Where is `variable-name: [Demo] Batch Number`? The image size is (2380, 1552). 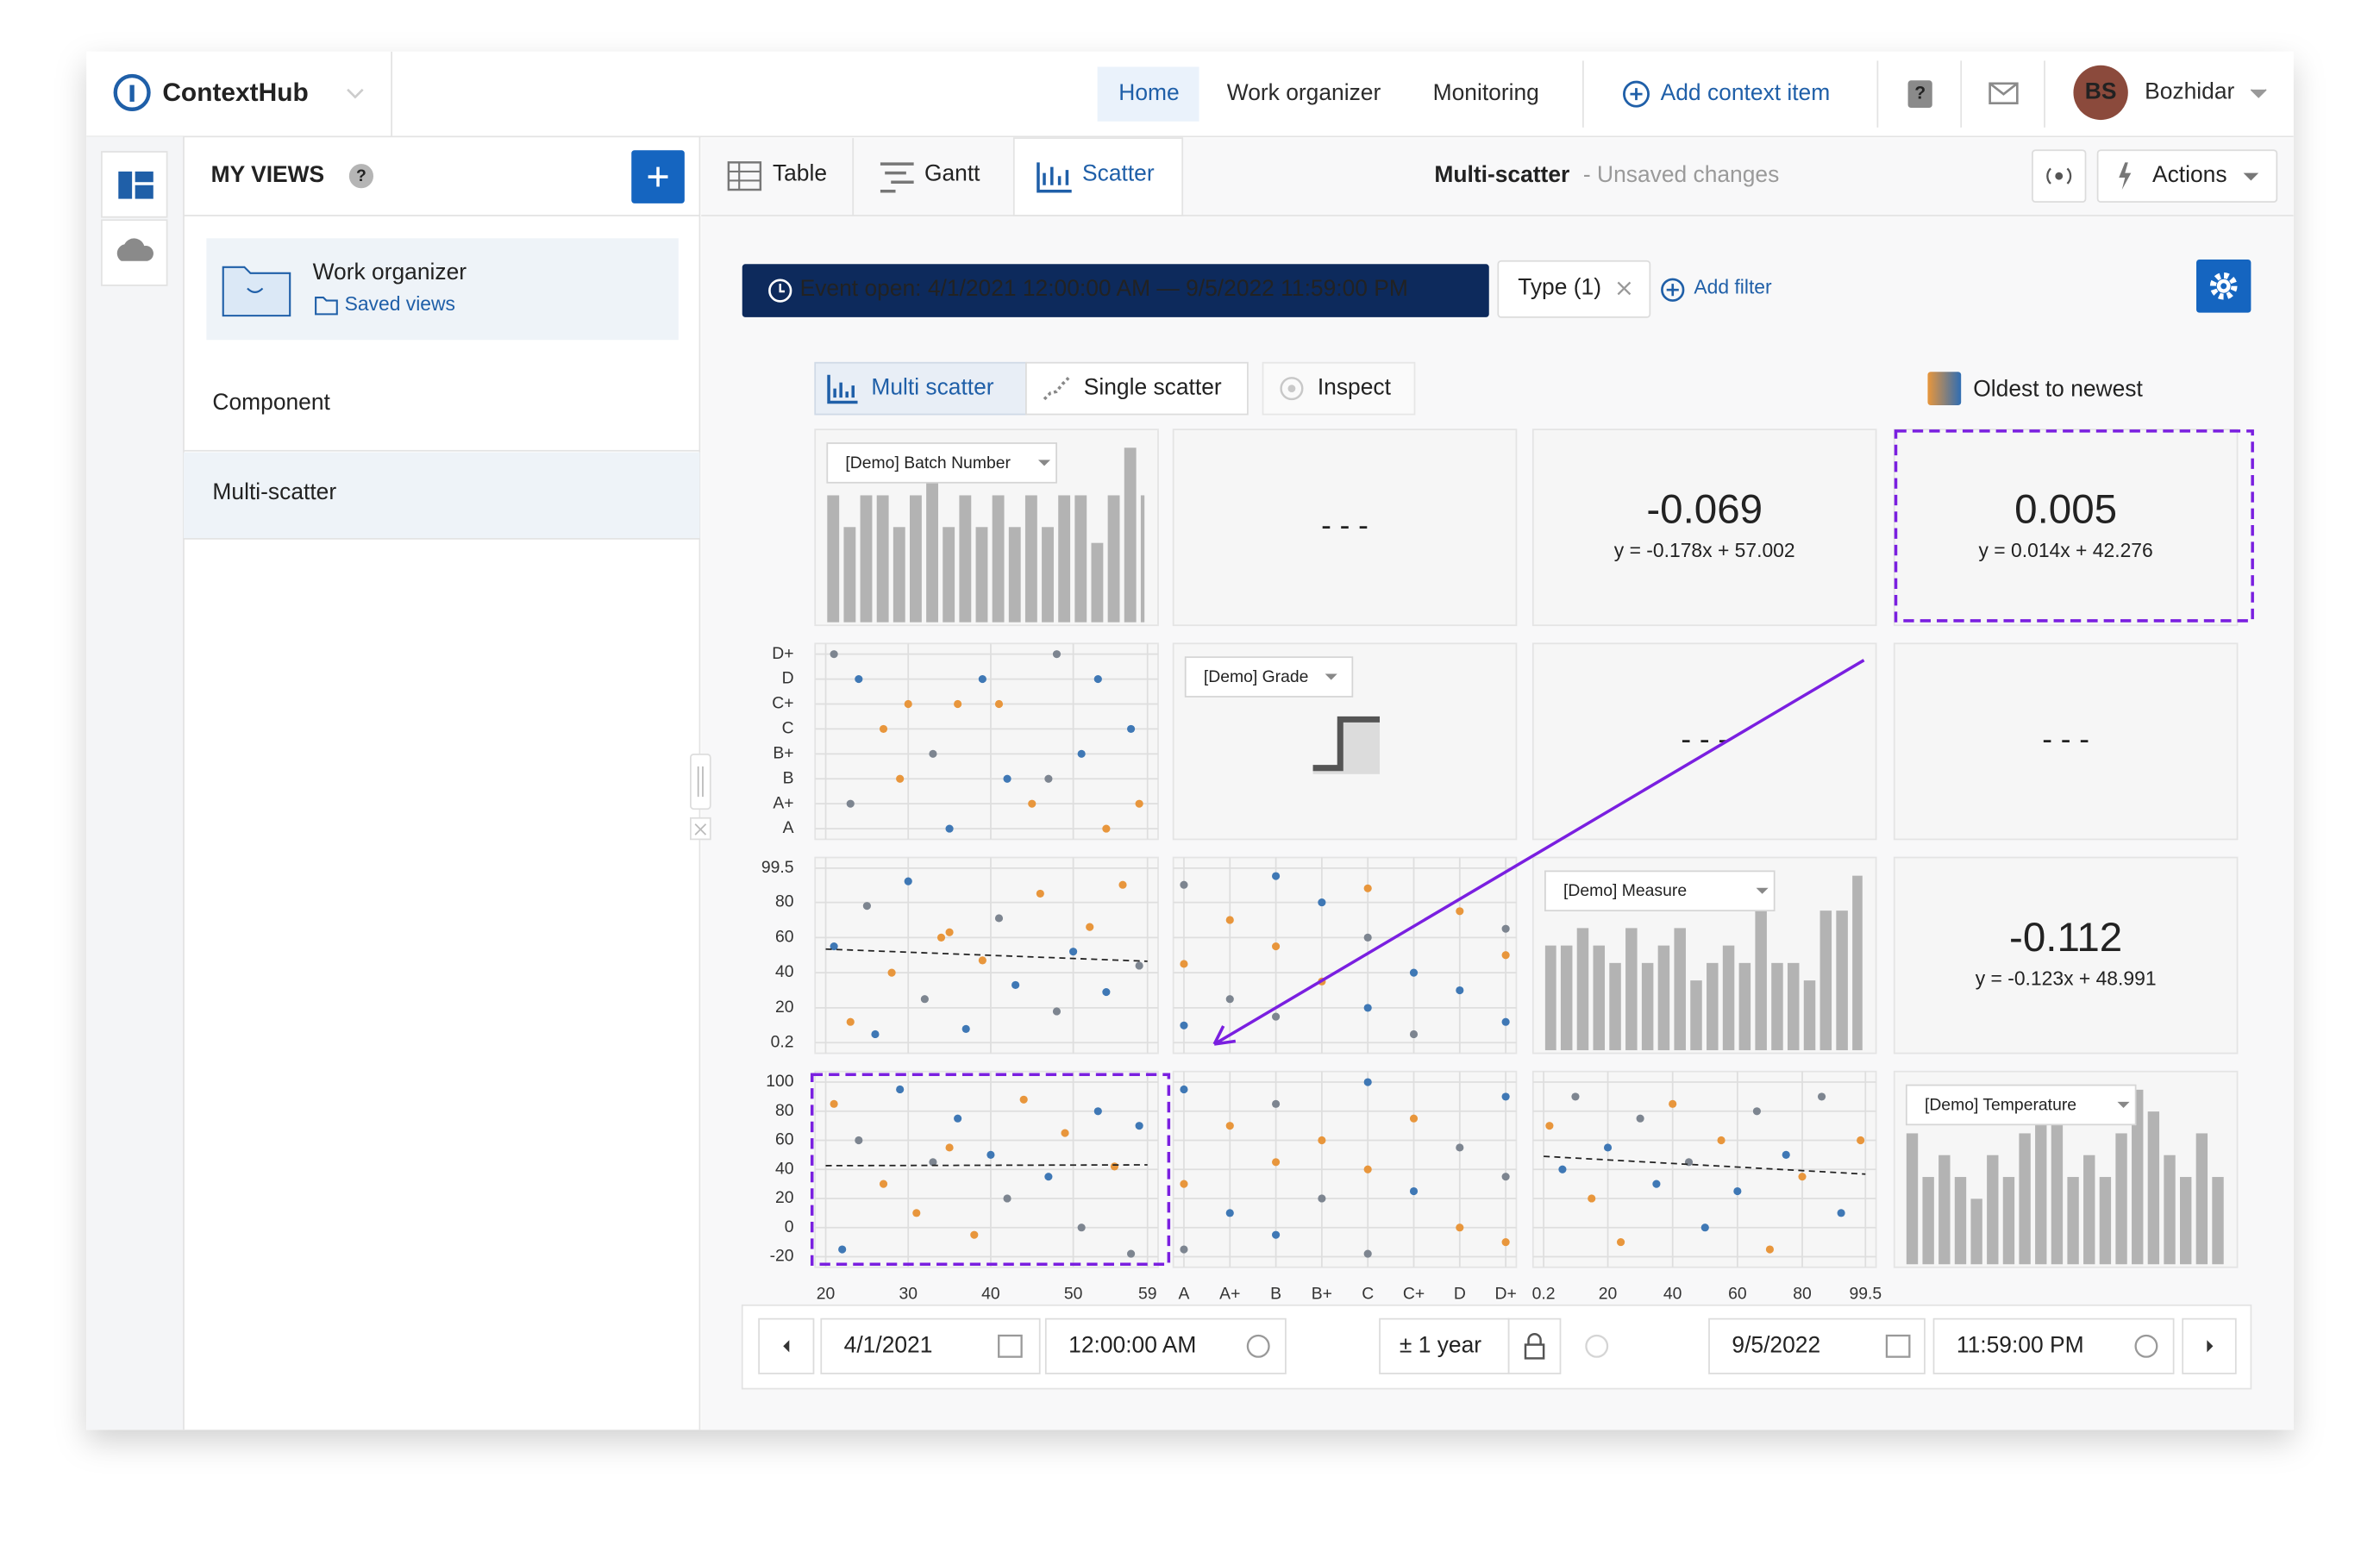 variable-name: [Demo] Batch Number is located at coordinates (928, 463).